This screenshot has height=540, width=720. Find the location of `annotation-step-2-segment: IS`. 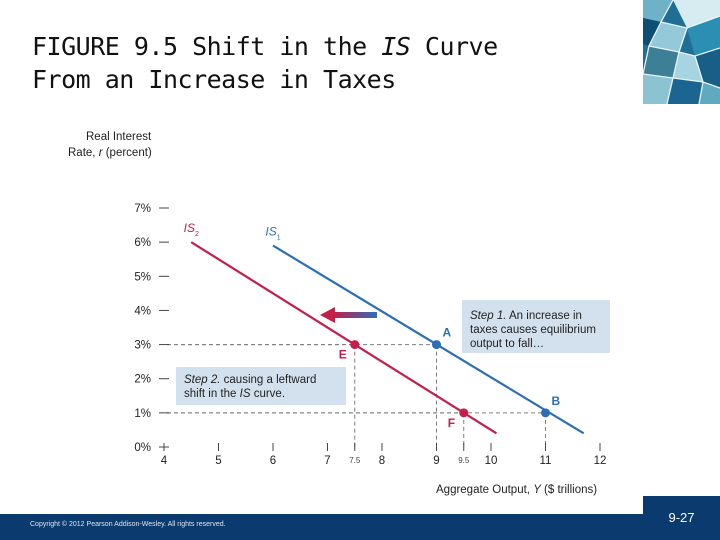

annotation-step-2-segment: IS is located at coordinates (245, 394).